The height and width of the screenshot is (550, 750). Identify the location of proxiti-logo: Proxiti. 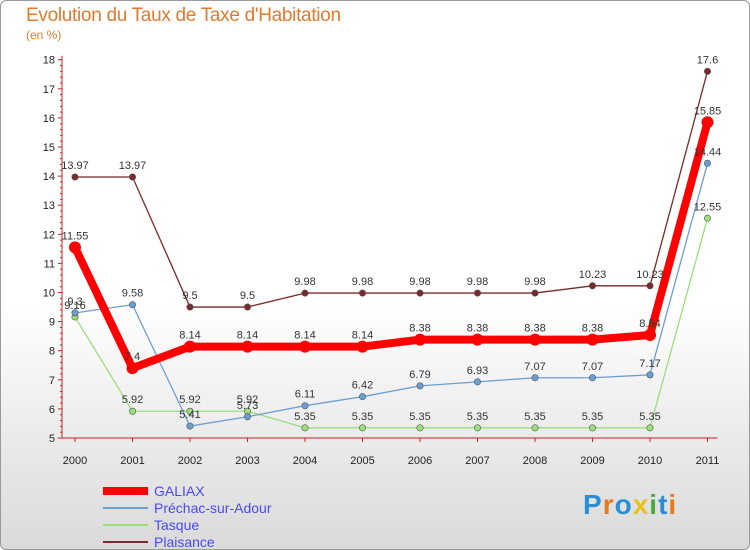
(630, 505).